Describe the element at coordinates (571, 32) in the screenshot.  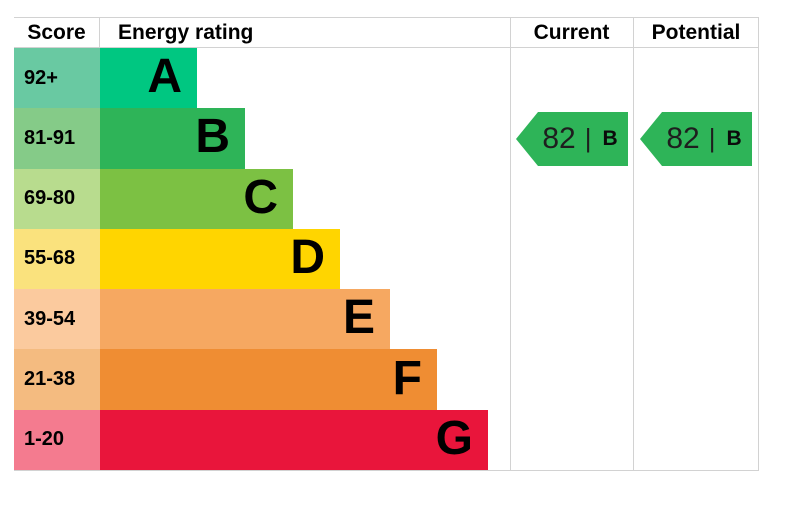
I see `header-current: Current` at that location.